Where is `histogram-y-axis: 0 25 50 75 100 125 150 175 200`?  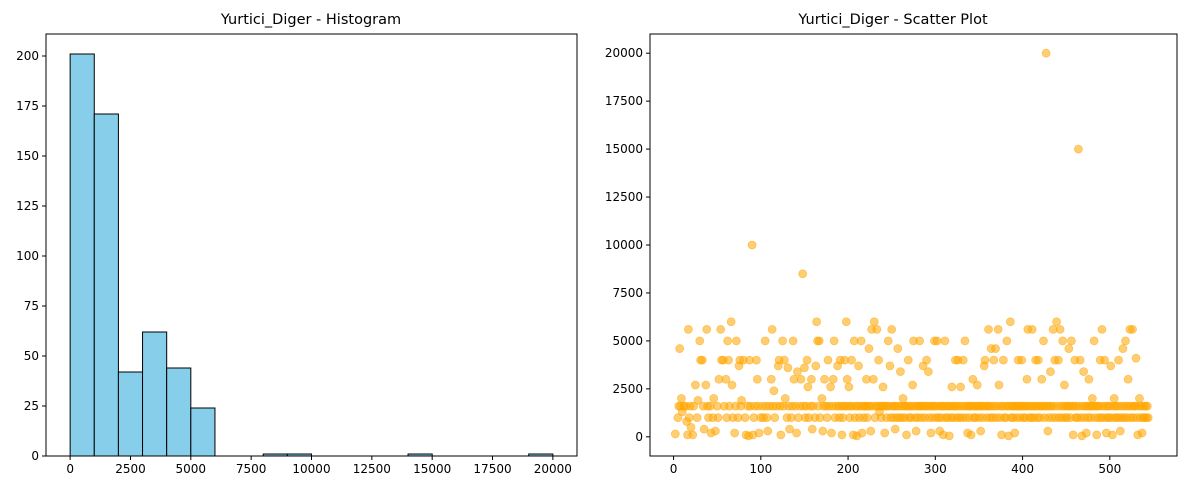 histogram-y-axis: 0 25 50 75 100 125 150 175 200 is located at coordinates (31, 256).